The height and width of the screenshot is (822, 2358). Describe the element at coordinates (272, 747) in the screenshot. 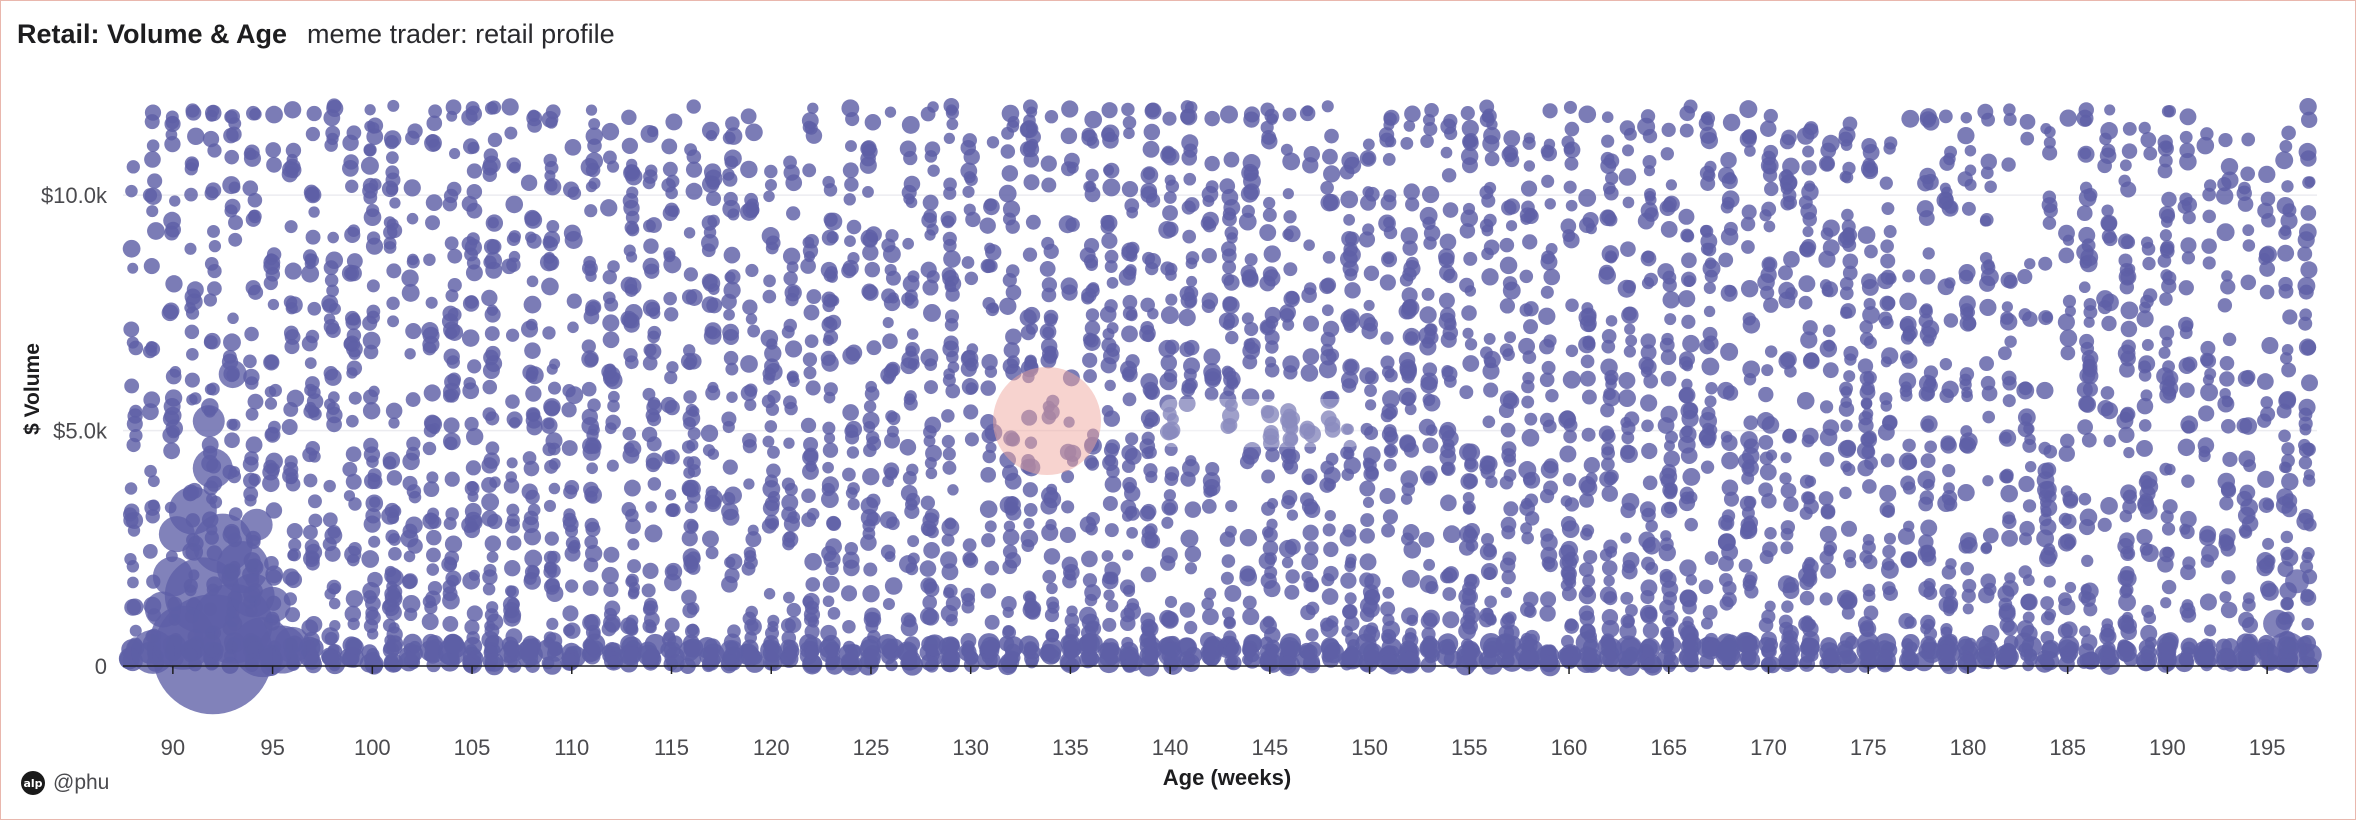

I see `x-tick-label: 95` at that location.